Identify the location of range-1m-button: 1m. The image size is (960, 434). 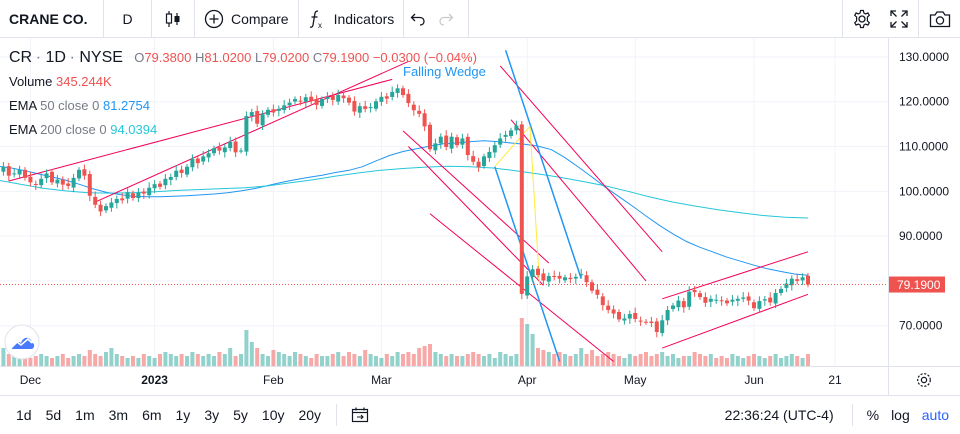
(85, 414).